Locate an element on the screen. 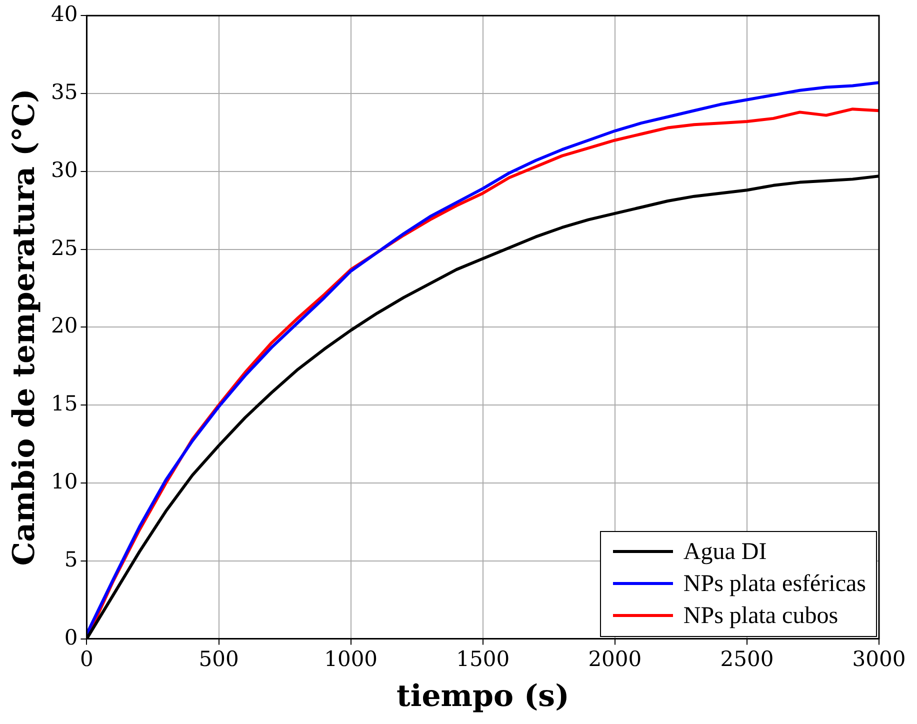  x-tick-label: 1000 is located at coordinates (351, 658).